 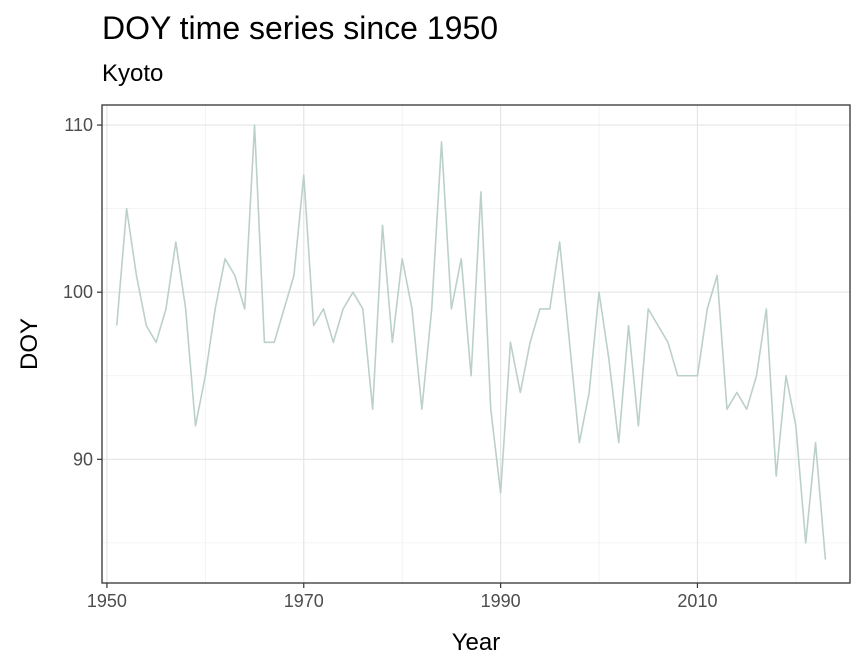 I want to click on chart-subtitle: Kyoto, so click(x=133, y=73).